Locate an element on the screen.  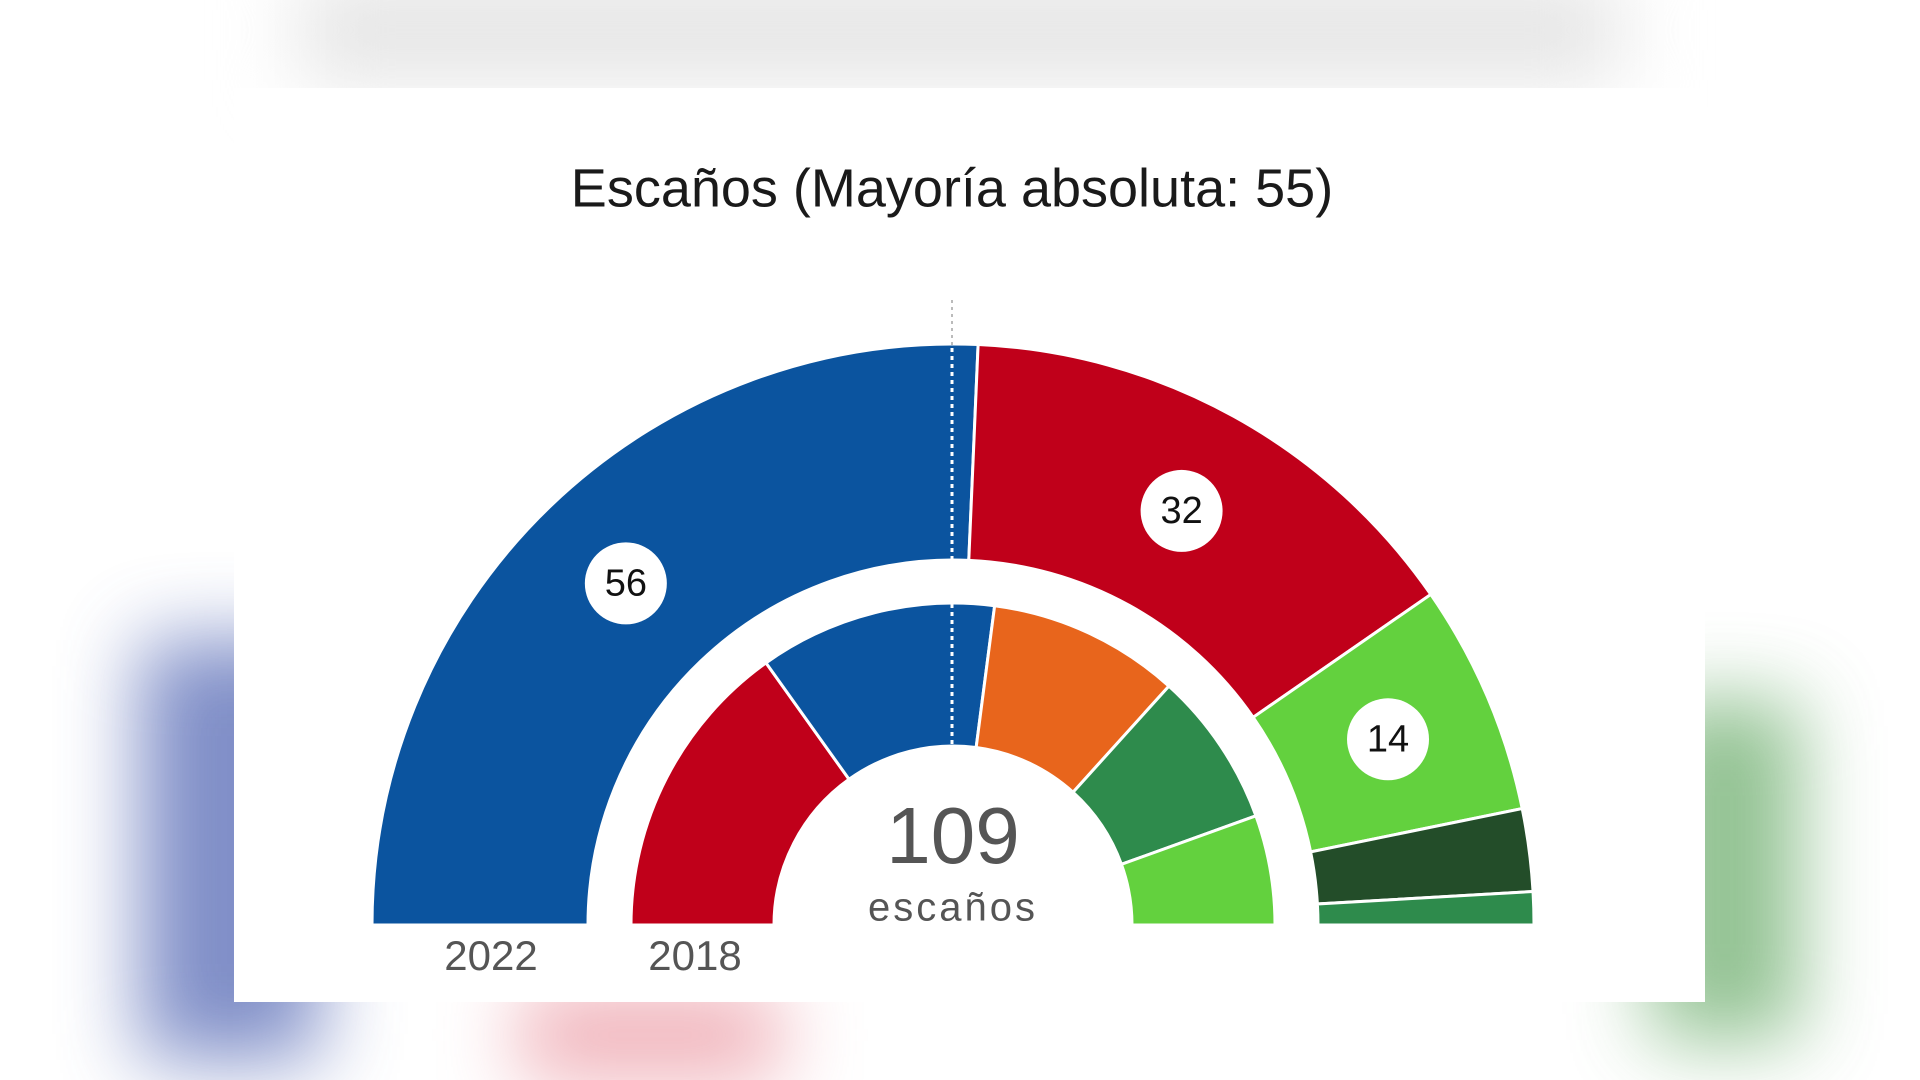
value-label: 32 is located at coordinates (1181, 511).